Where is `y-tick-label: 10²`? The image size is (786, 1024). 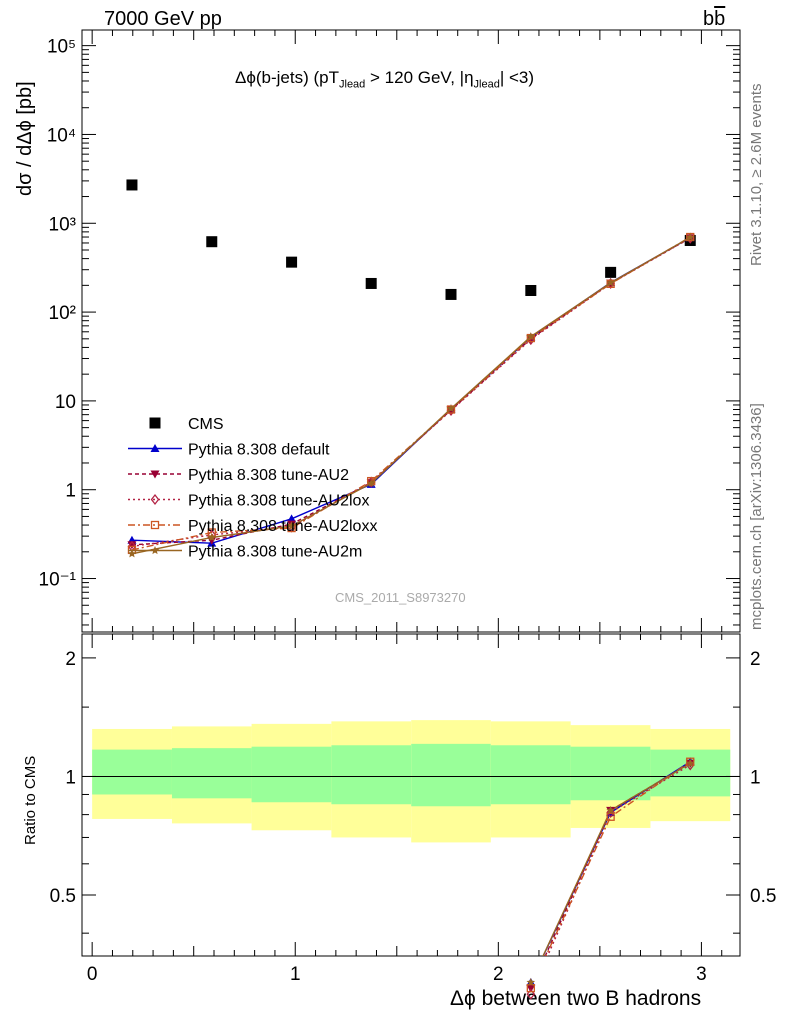 y-tick-label: 10² is located at coordinates (62, 313).